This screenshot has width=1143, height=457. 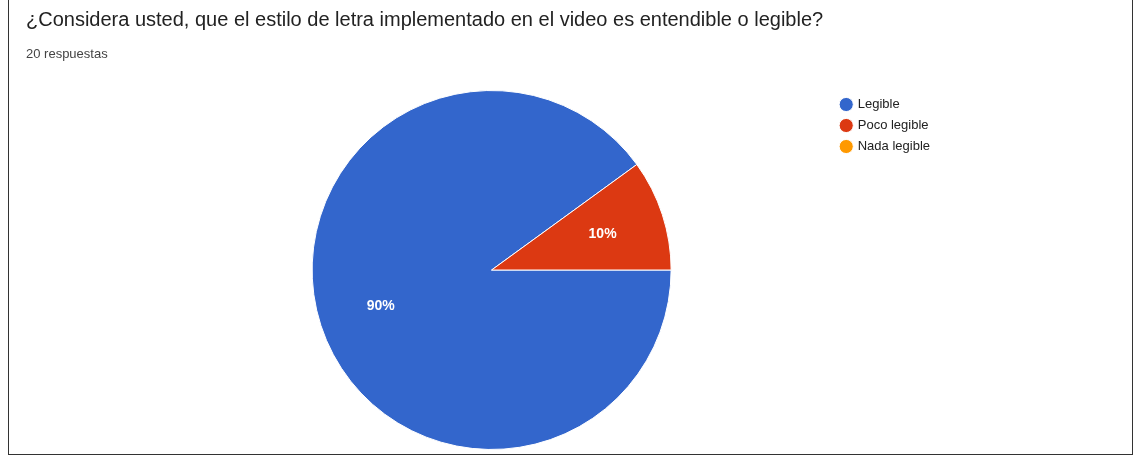 What do you see at coordinates (381, 304) in the screenshot?
I see `data-label: 90%` at bounding box center [381, 304].